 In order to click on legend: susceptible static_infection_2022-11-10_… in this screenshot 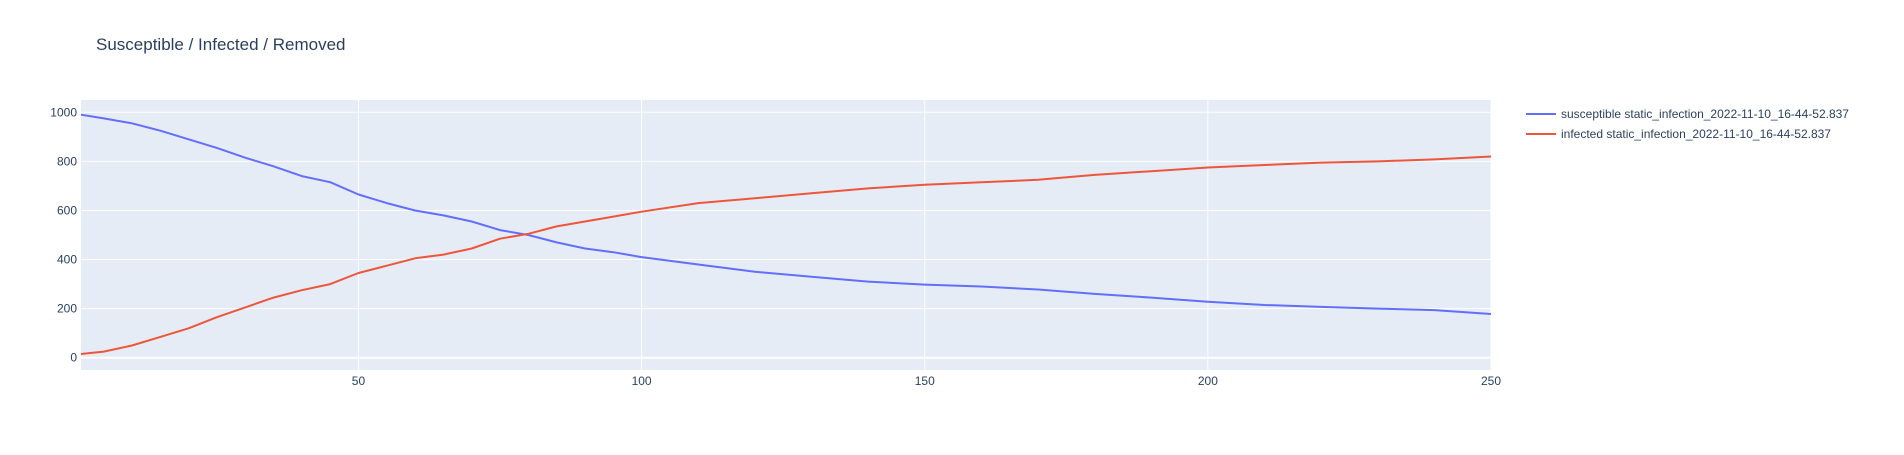, I will do `click(1687, 124)`.